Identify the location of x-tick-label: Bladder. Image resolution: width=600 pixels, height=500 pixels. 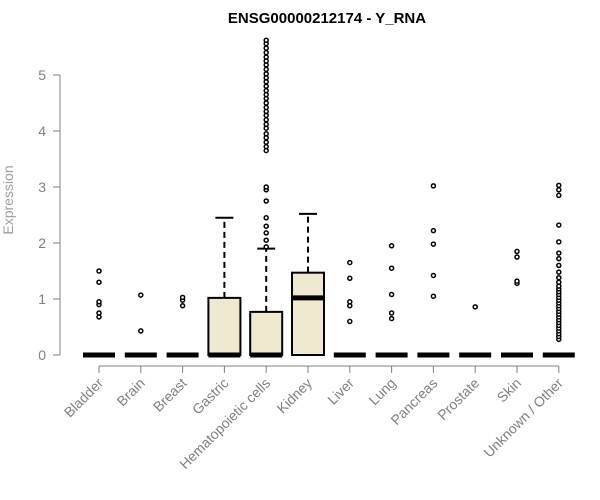
(84, 398).